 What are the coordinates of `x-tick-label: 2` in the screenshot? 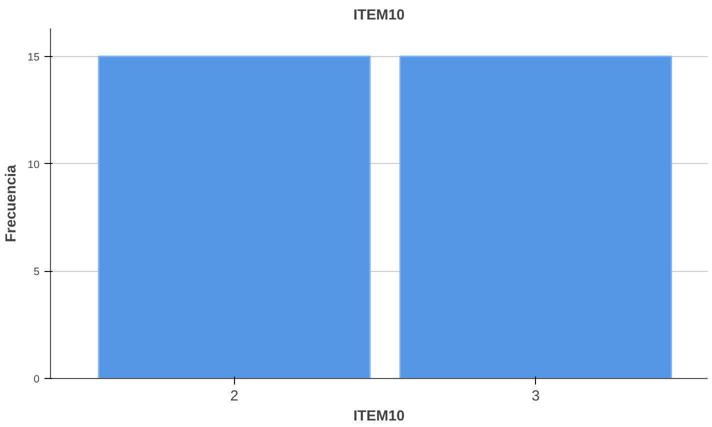 It's located at (234, 396).